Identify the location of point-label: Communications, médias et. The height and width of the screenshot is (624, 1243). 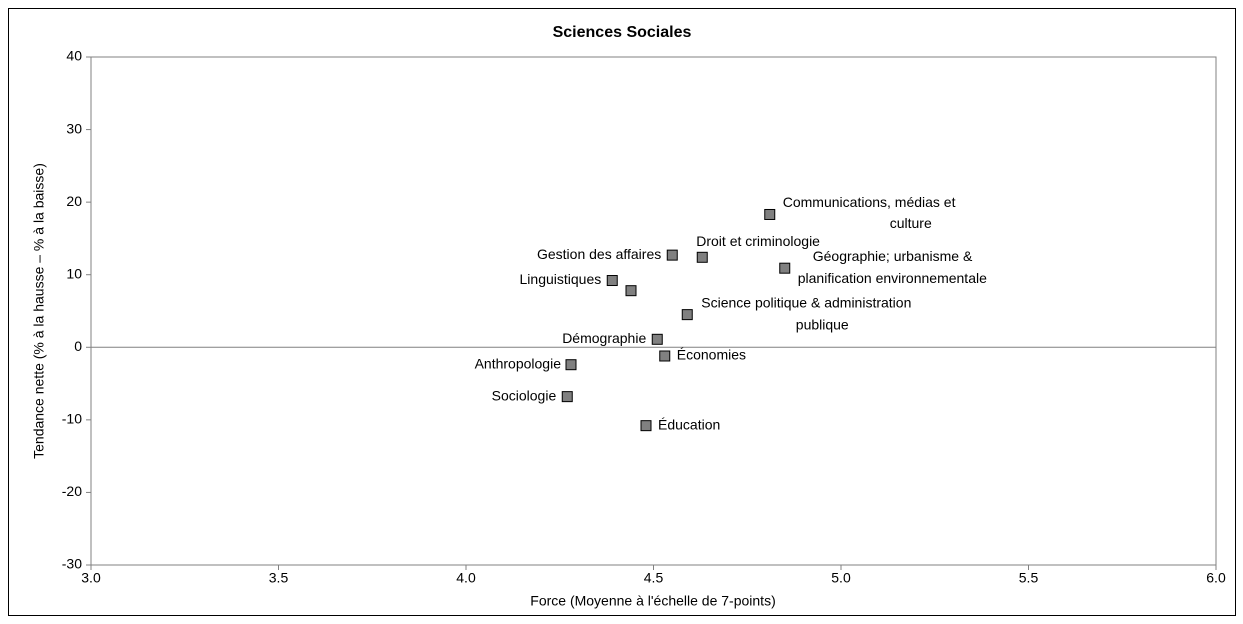
(869, 202).